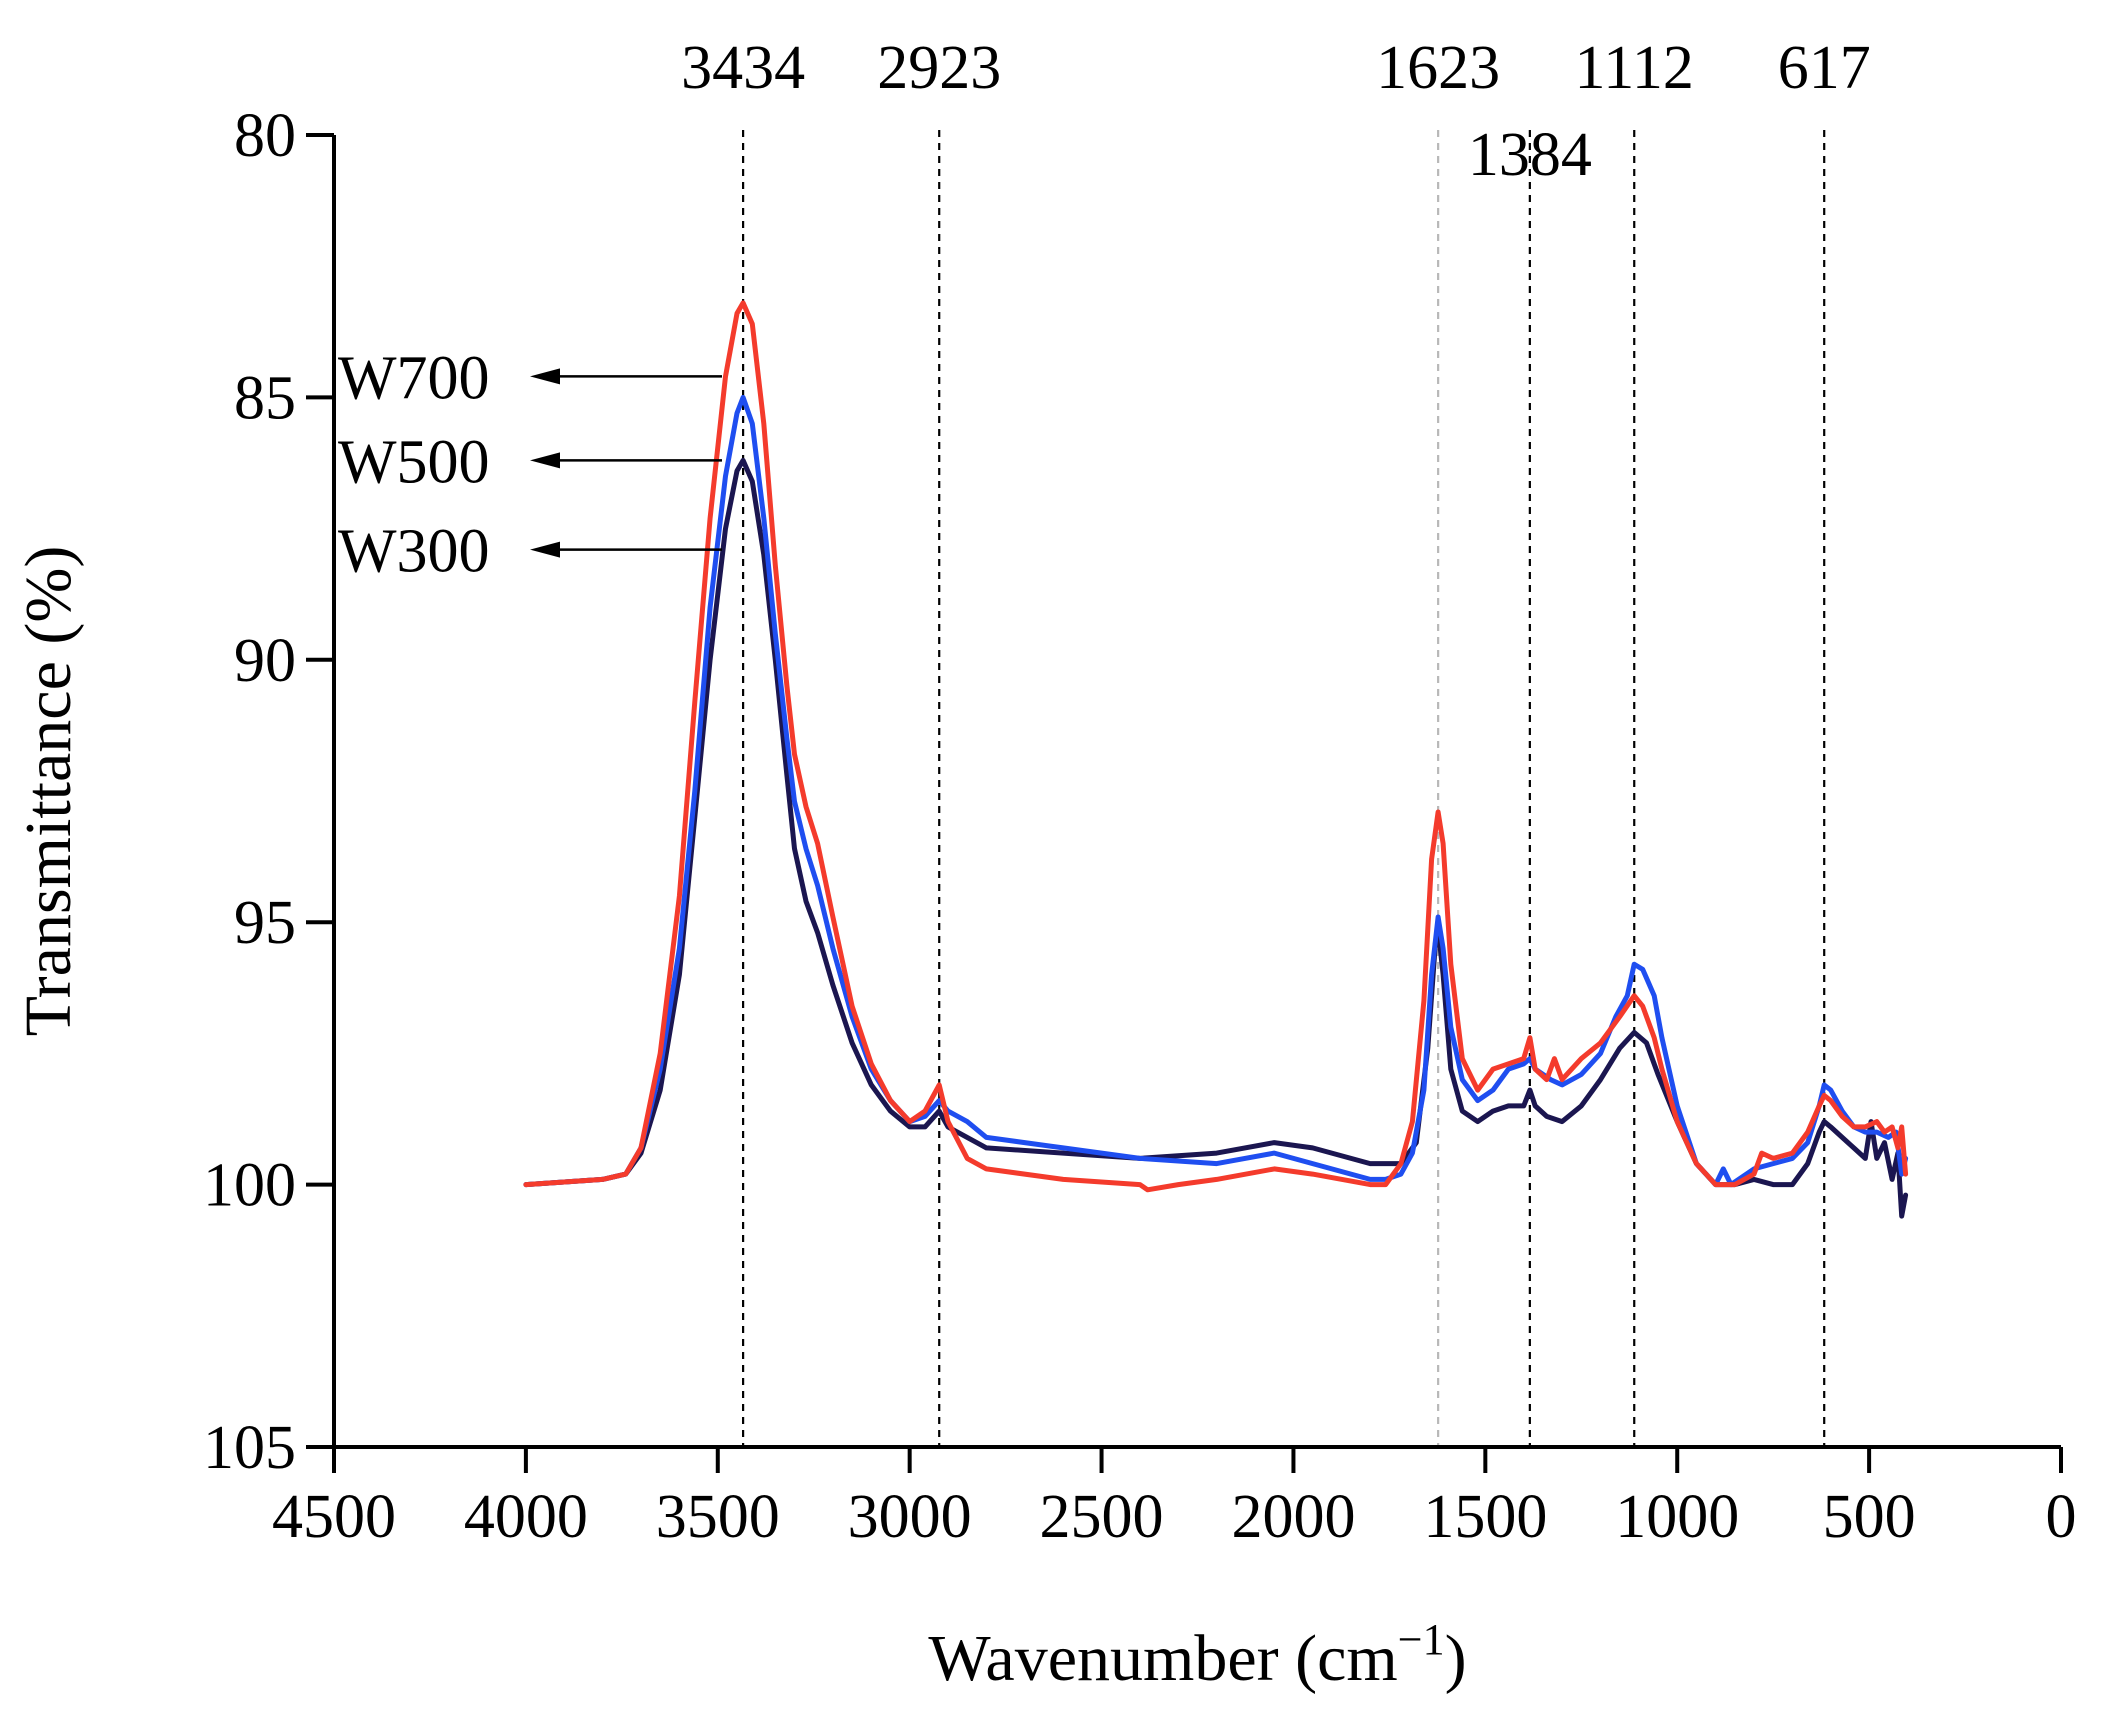  I want to click on y-tick-label: 85, so click(265, 398).